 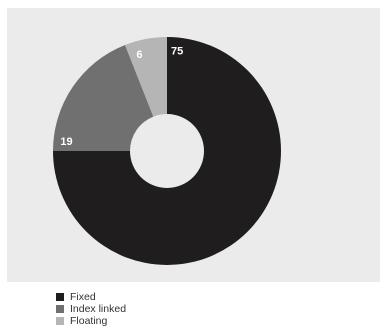 I want to click on legend-label-fixed: Fixed, so click(x=83, y=297).